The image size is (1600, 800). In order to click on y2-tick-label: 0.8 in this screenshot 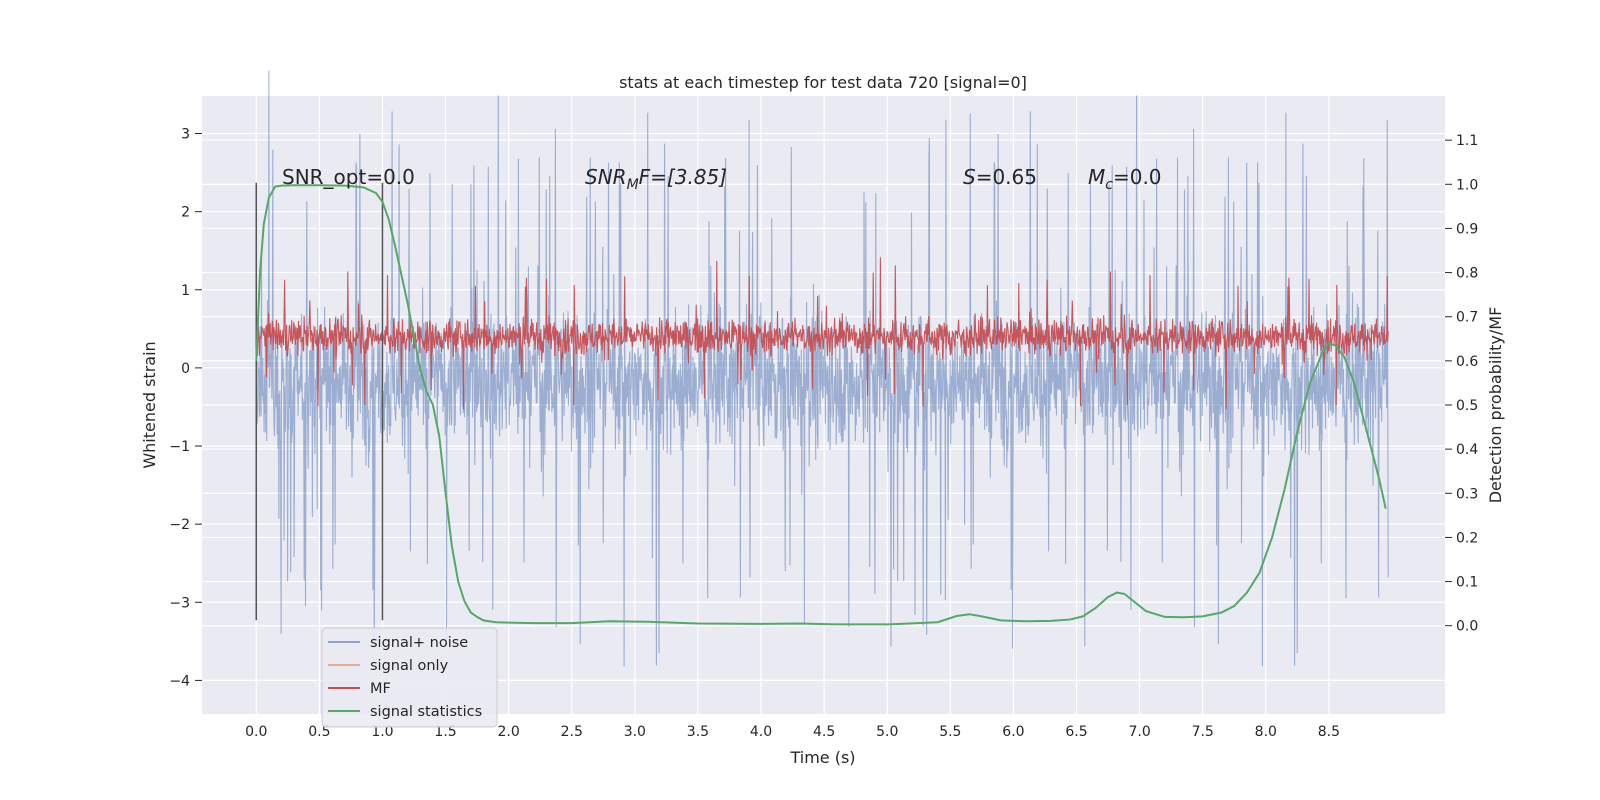, I will do `click(1467, 274)`.